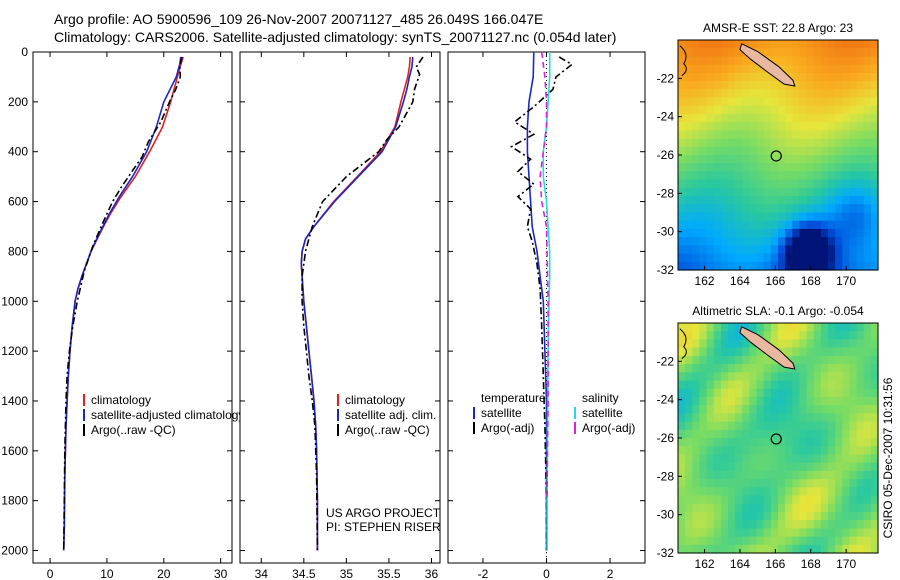 This screenshot has width=900, height=580. What do you see at coordinates (778, 28) in the screenshot?
I see `map-title: AMSR-E SST: 22.8 Argo: 23` at bounding box center [778, 28].